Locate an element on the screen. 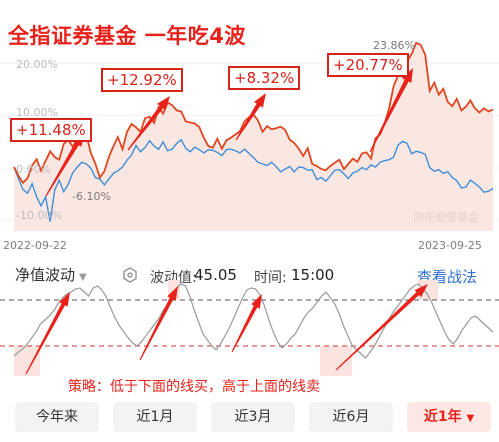 This screenshot has height=442, width=499. tab-1y: 近1年 ▼ is located at coordinates (449, 417).